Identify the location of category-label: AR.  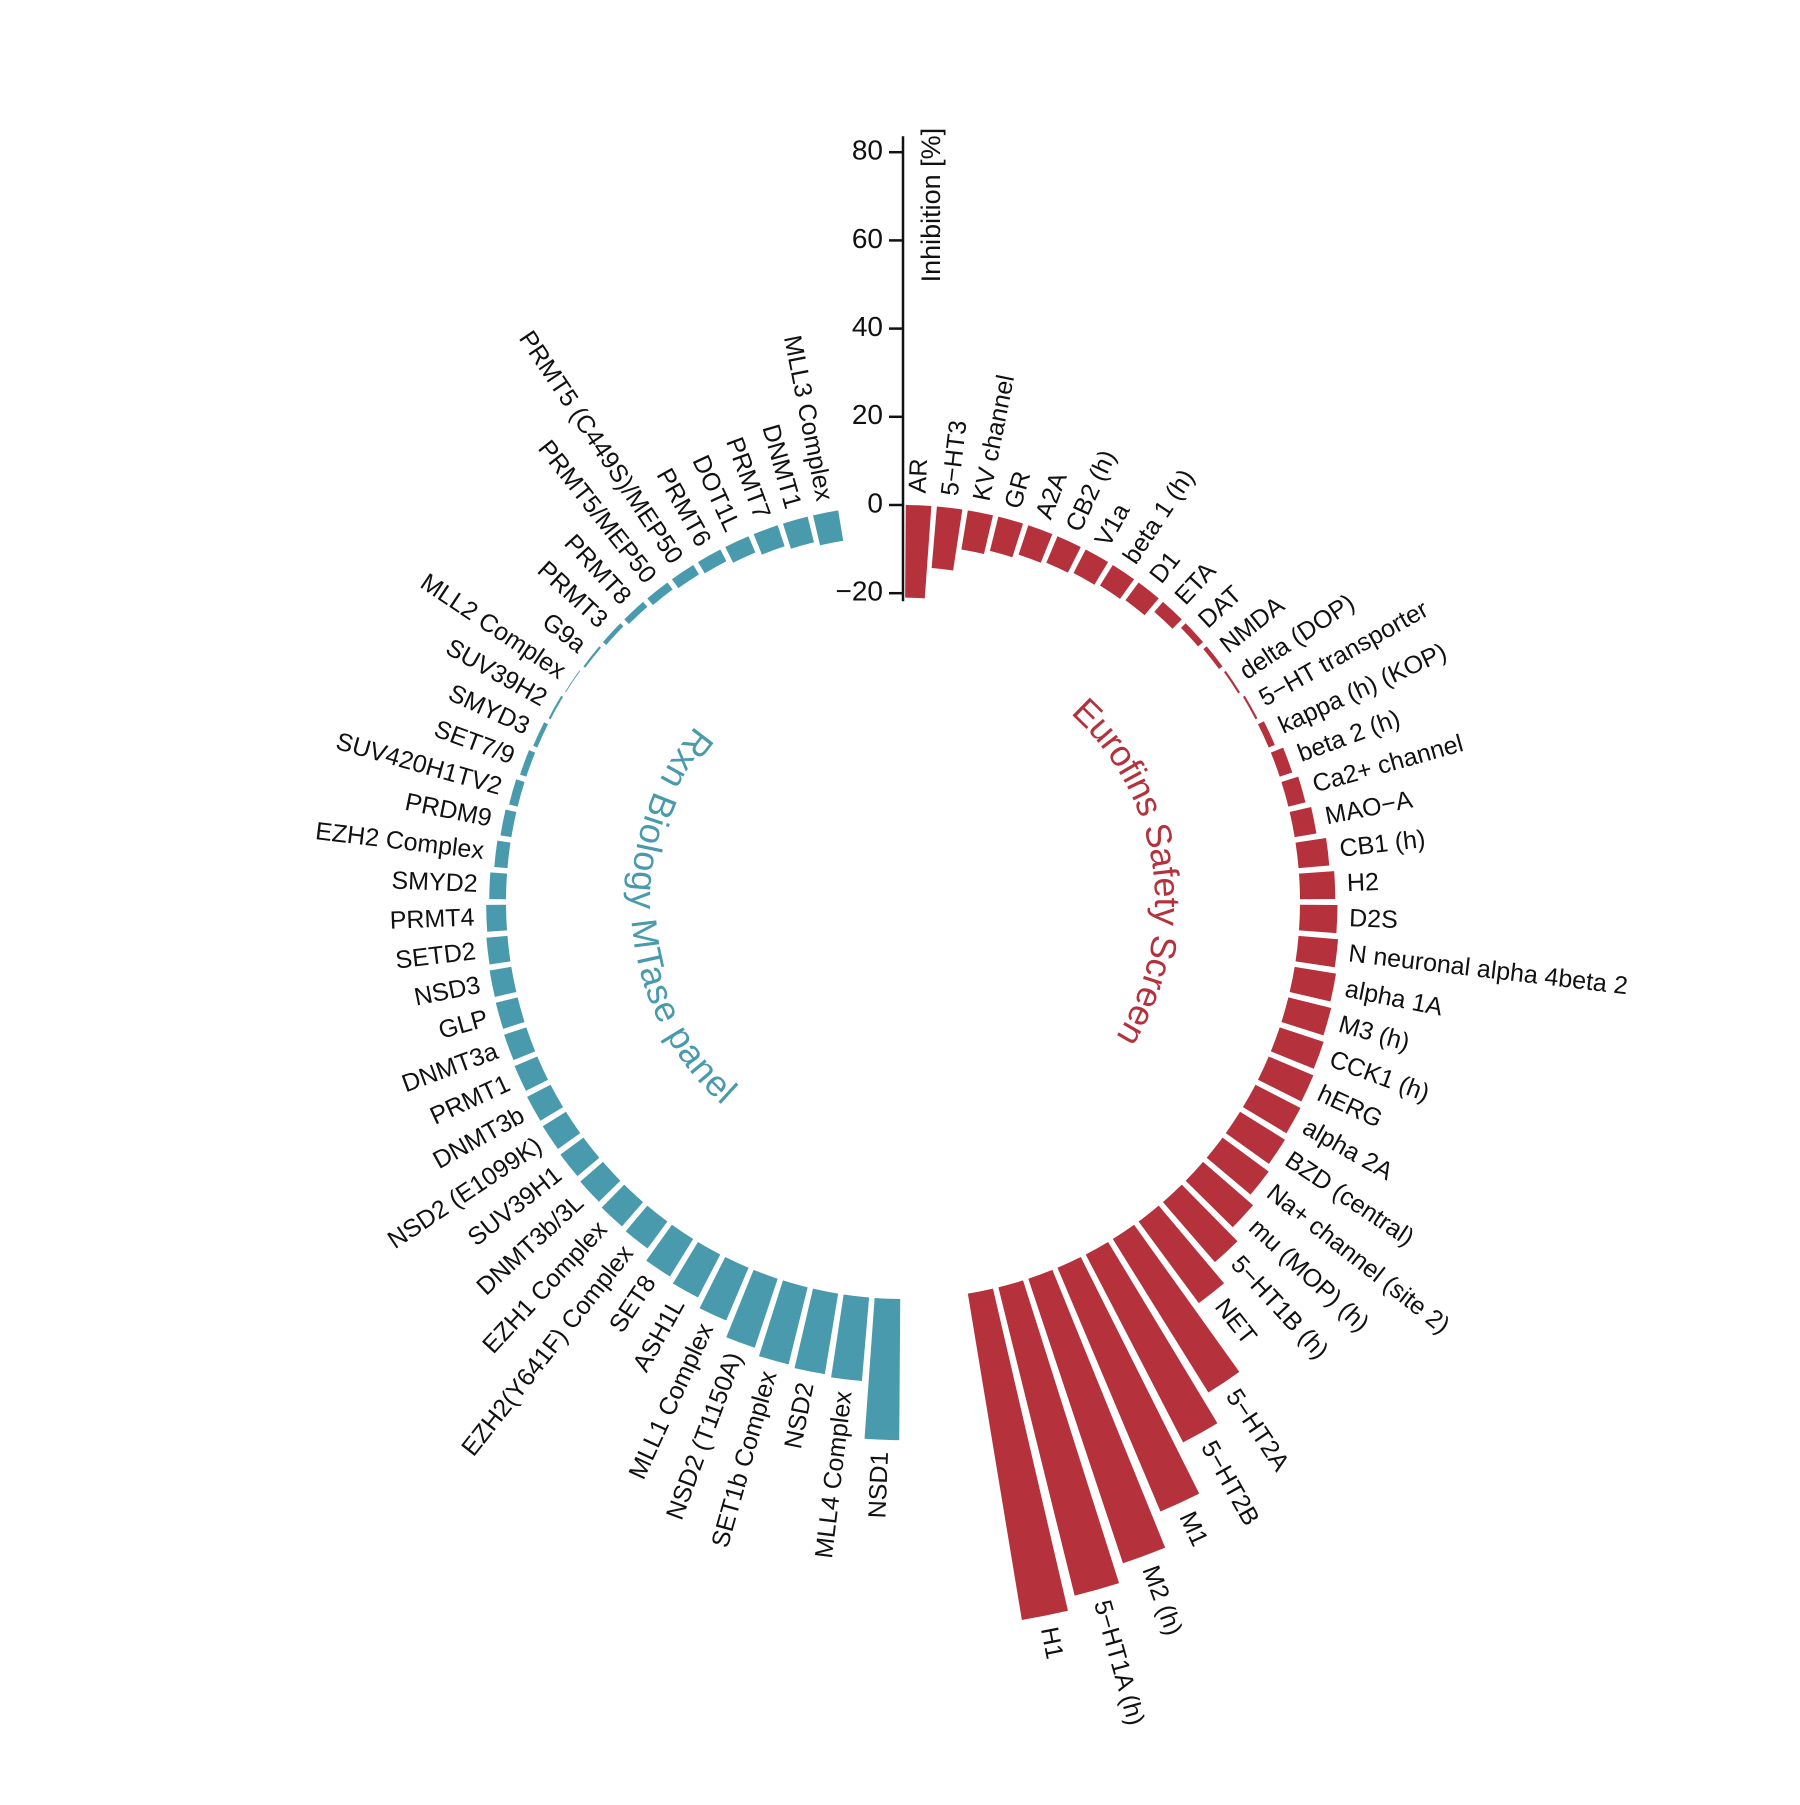
(918, 476).